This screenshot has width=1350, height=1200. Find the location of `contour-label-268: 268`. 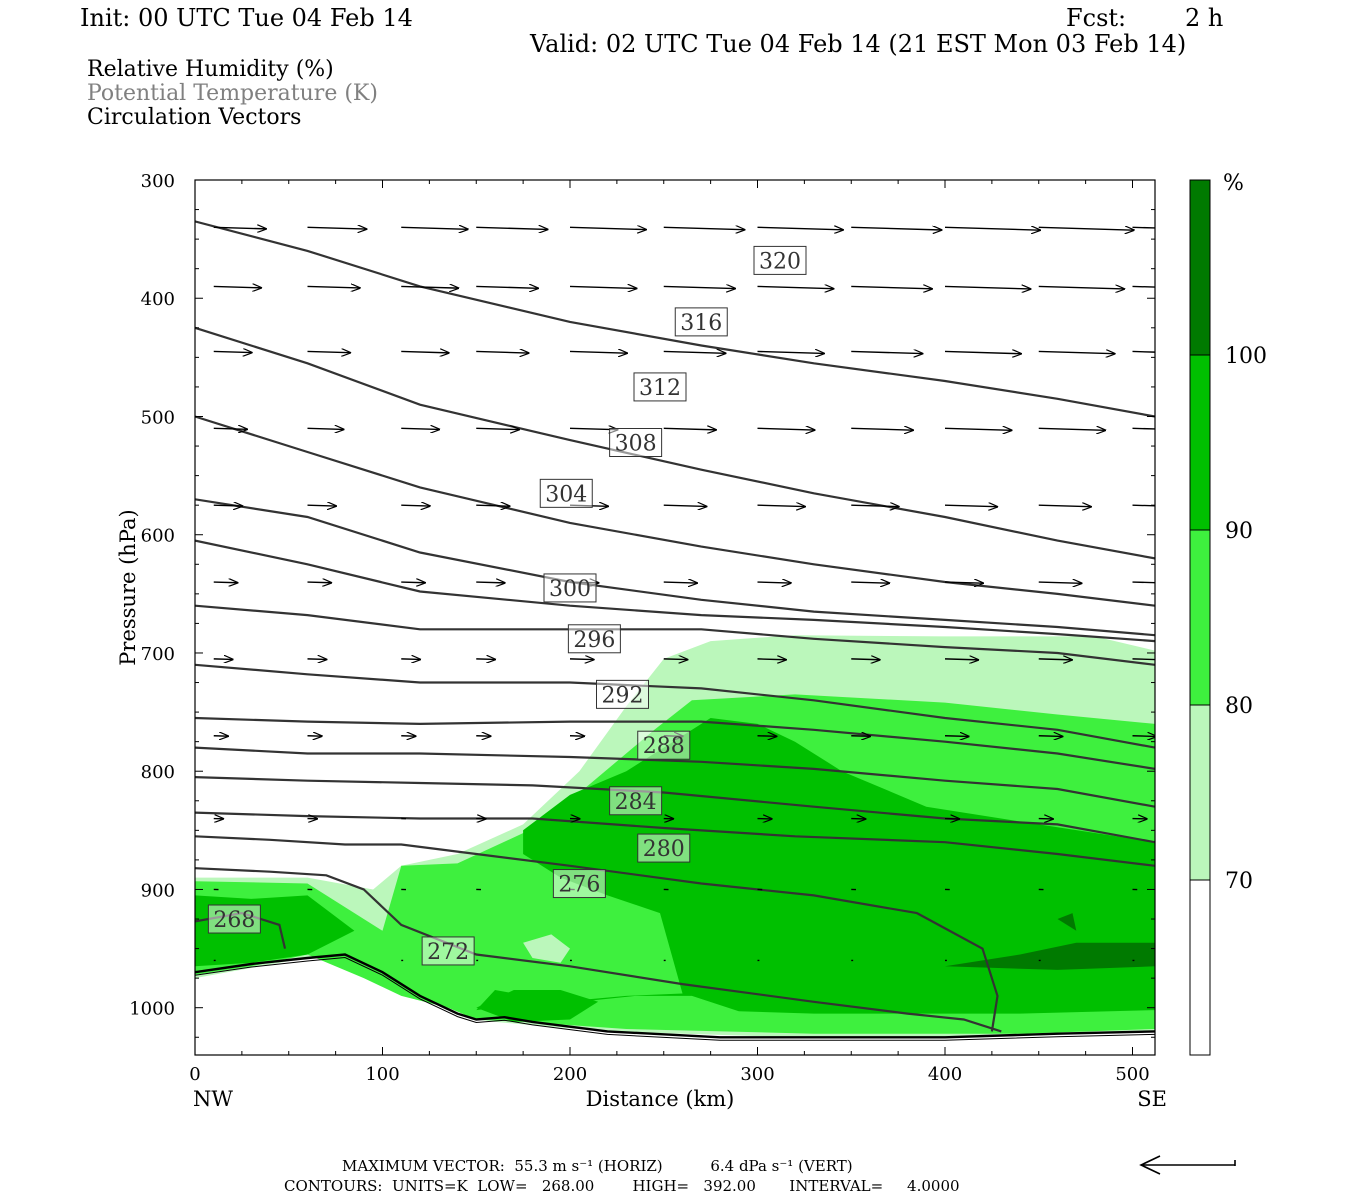

contour-label-268: 268 is located at coordinates (234, 920).